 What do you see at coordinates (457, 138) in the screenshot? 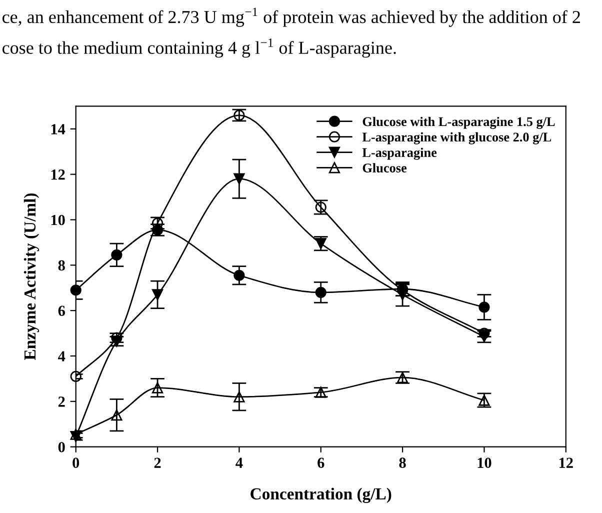
I see `legend-label: L-asparagine with glucose 2.0 g/L` at bounding box center [457, 138].